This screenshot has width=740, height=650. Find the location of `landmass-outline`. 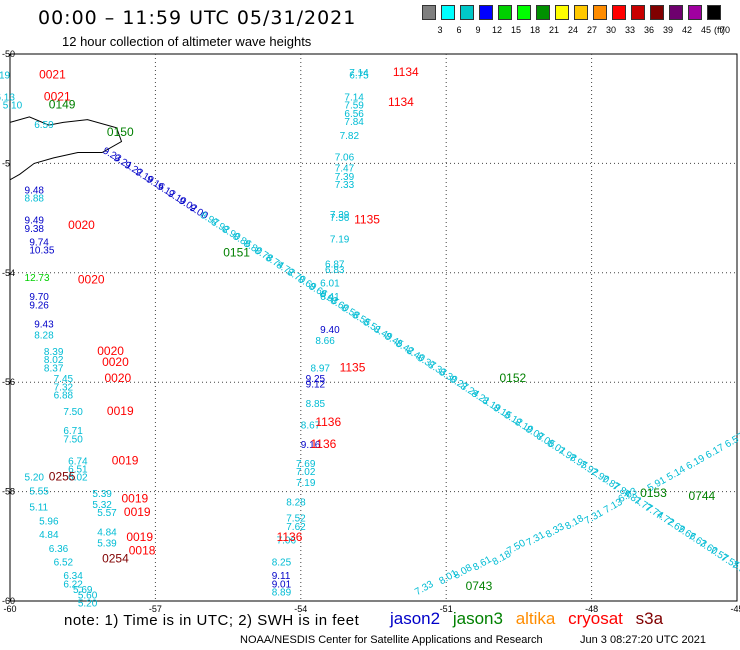

landmass-outline is located at coordinates (66, 148).